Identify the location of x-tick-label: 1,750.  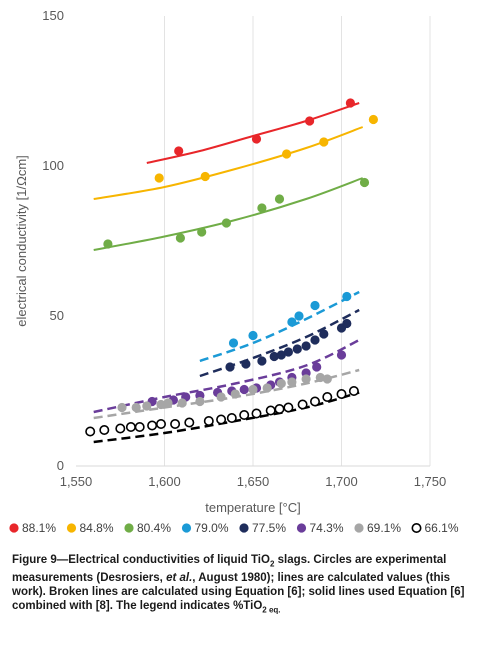
(430, 481).